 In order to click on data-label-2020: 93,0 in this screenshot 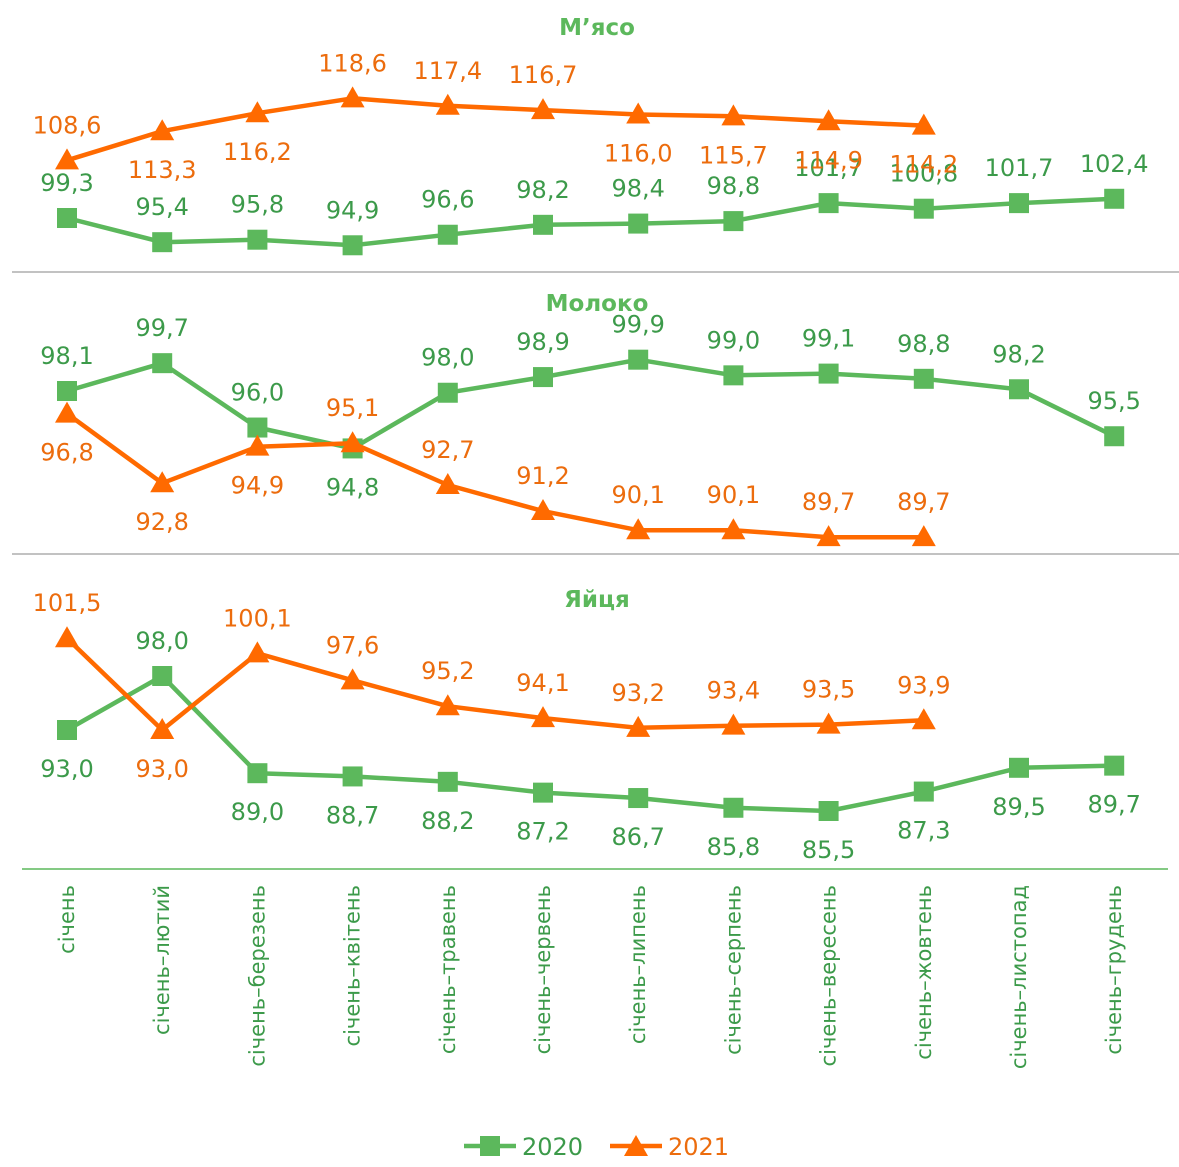, I will do `click(66, 769)`.